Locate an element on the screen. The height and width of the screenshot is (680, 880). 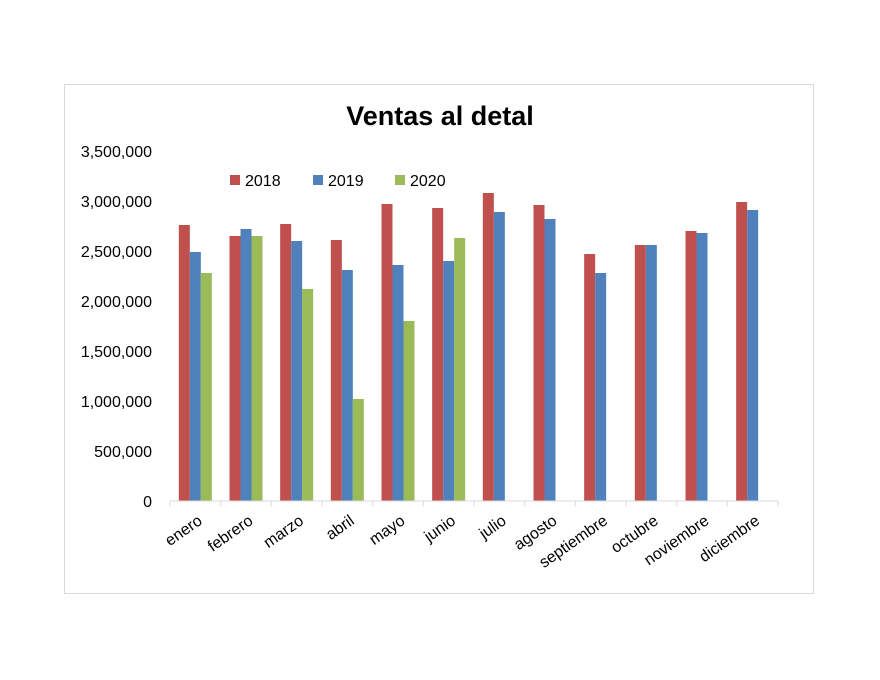
x-tick-label: febrero is located at coordinates (230, 533).